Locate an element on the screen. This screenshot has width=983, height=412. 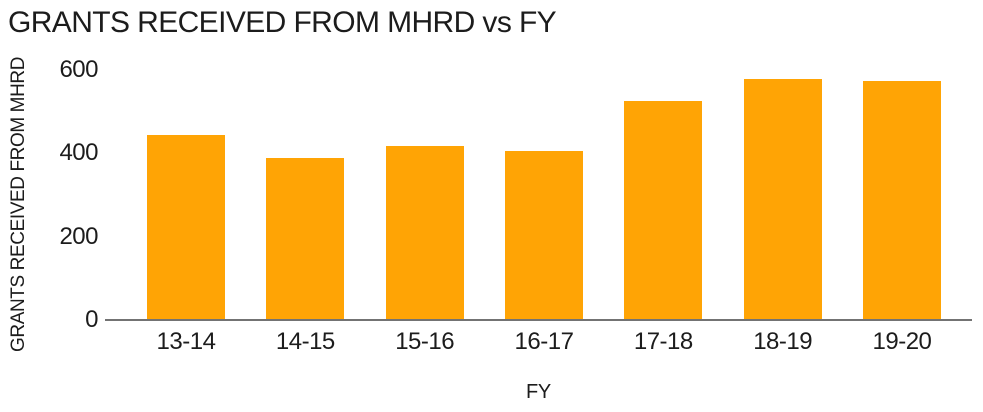
x-tick-label-18-19: 18-19 is located at coordinates (783, 341).